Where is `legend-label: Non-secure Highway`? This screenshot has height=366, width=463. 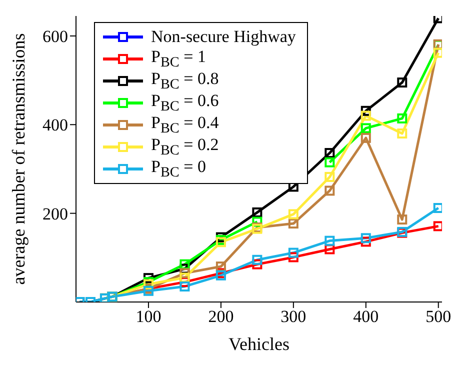 legend-label: Non-secure Highway is located at coordinates (223, 37).